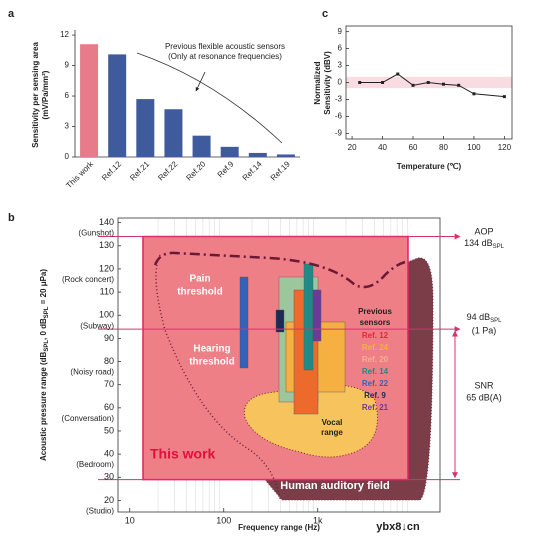  Describe the element at coordinates (79, 174) in the screenshot. I see `x-tick-label: This work` at that location.